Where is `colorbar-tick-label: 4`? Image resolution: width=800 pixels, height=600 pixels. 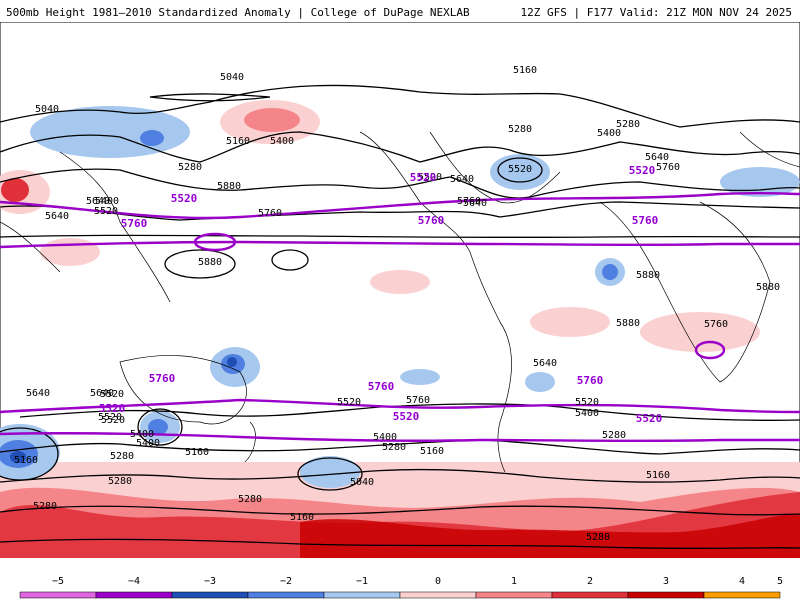
colorbar-tick-label: 4 is located at coordinates (742, 581).